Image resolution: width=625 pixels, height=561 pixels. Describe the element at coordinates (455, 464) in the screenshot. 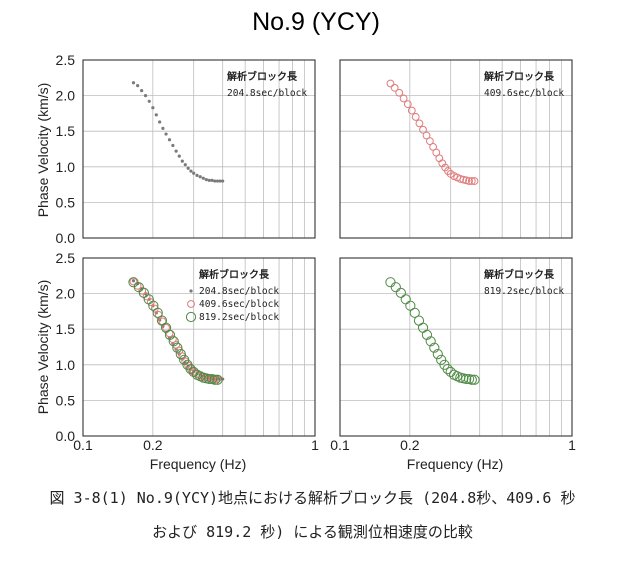

I see `x-axis-label-right: Frequency (Hz)` at that location.